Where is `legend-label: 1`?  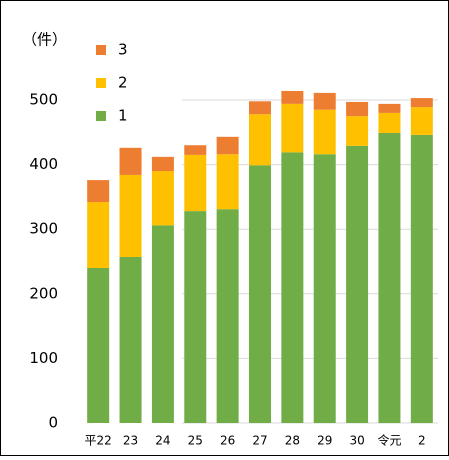
legend-label: 1 is located at coordinates (123, 116).